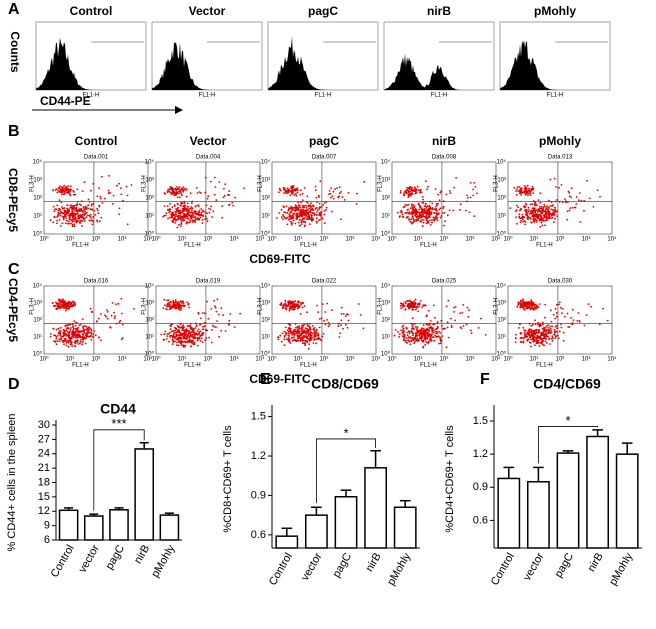 The width and height of the screenshot is (656, 629). What do you see at coordinates (119, 525) in the screenshot?
I see `bar` at bounding box center [119, 525].